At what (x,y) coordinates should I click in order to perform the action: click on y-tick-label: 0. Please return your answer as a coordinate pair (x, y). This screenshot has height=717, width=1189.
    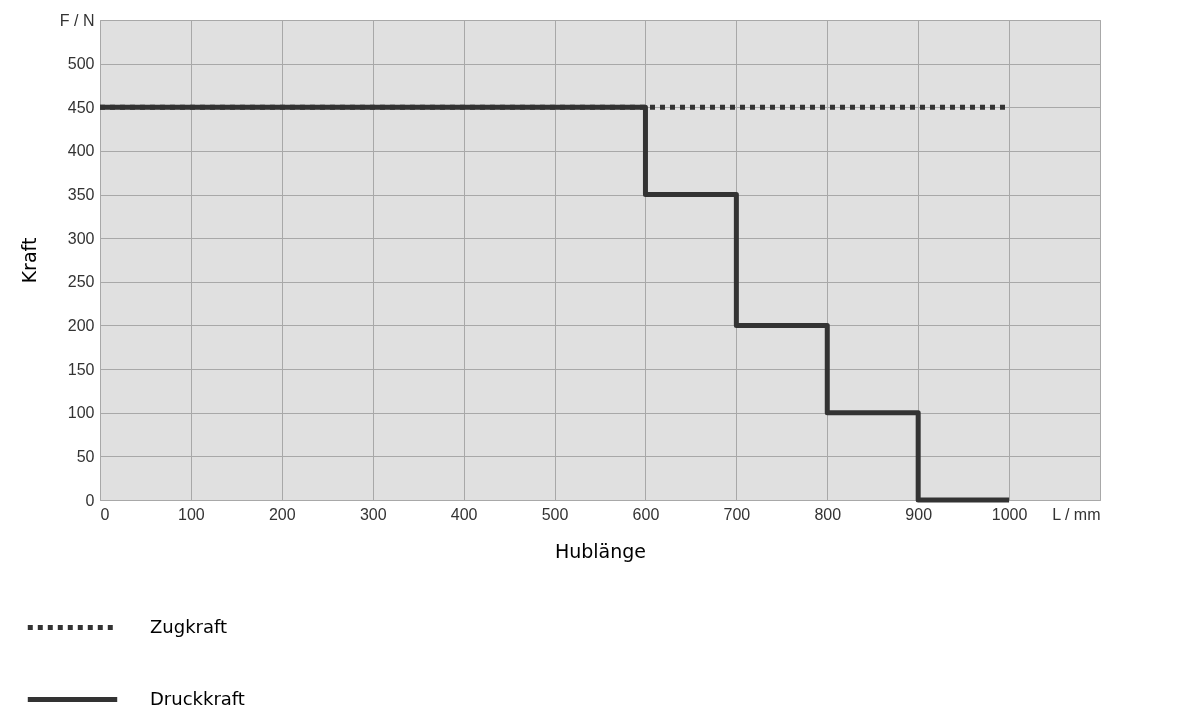
    Looking at the image, I should click on (90, 500).